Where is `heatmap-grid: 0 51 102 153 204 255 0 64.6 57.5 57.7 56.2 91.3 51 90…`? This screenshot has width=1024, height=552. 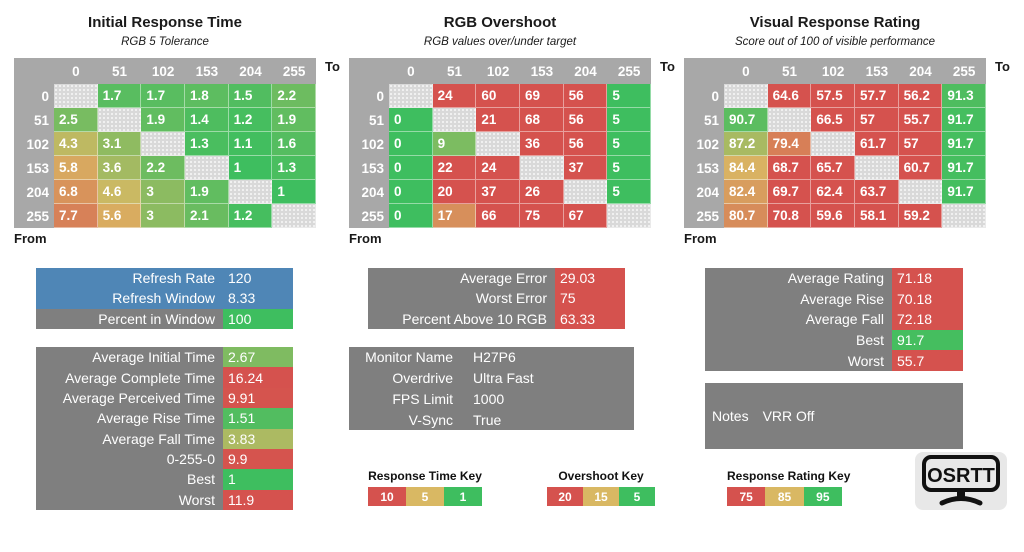
heatmap-grid: 0 51 102 153 204 255 0 64.6 57.5 57.7 56.2 91.3 51 90… is located at coordinates (835, 143).